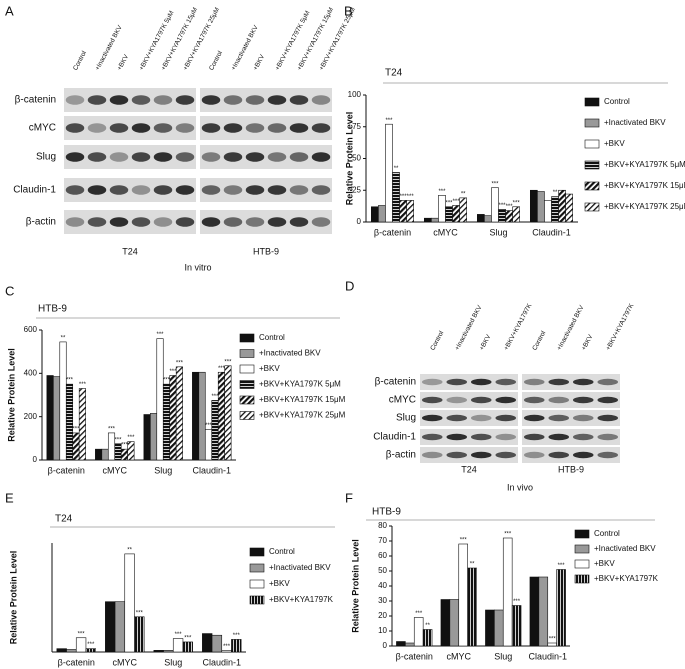  I want to click on row-label: Slug, so click(46, 157).